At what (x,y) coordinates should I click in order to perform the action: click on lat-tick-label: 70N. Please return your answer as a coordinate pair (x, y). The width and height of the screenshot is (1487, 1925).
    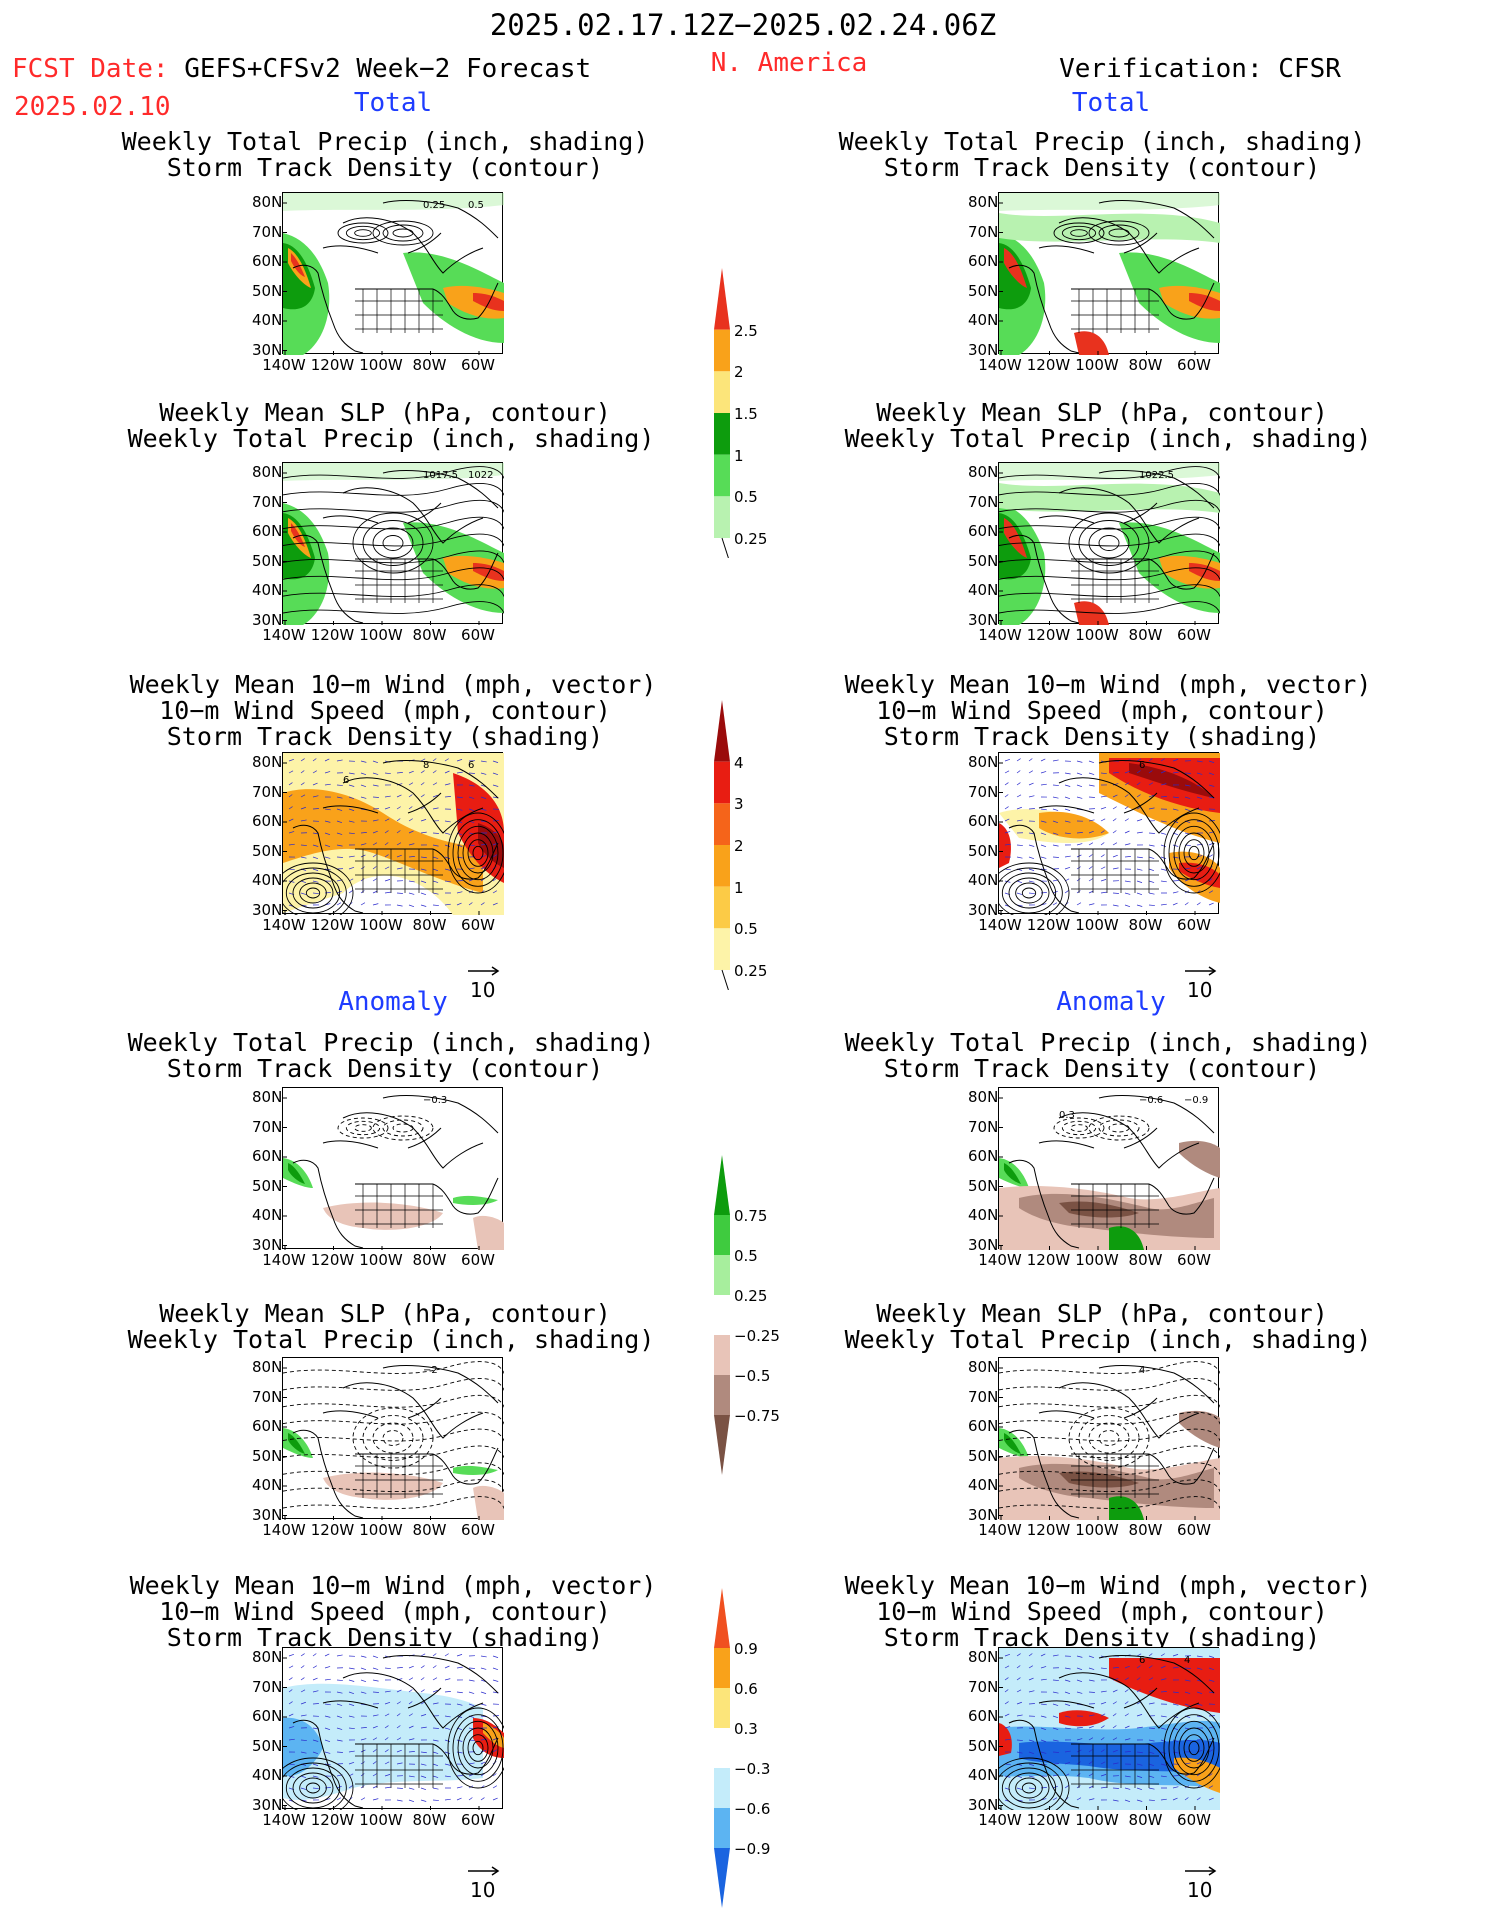
    Looking at the image, I should click on (267, 1396).